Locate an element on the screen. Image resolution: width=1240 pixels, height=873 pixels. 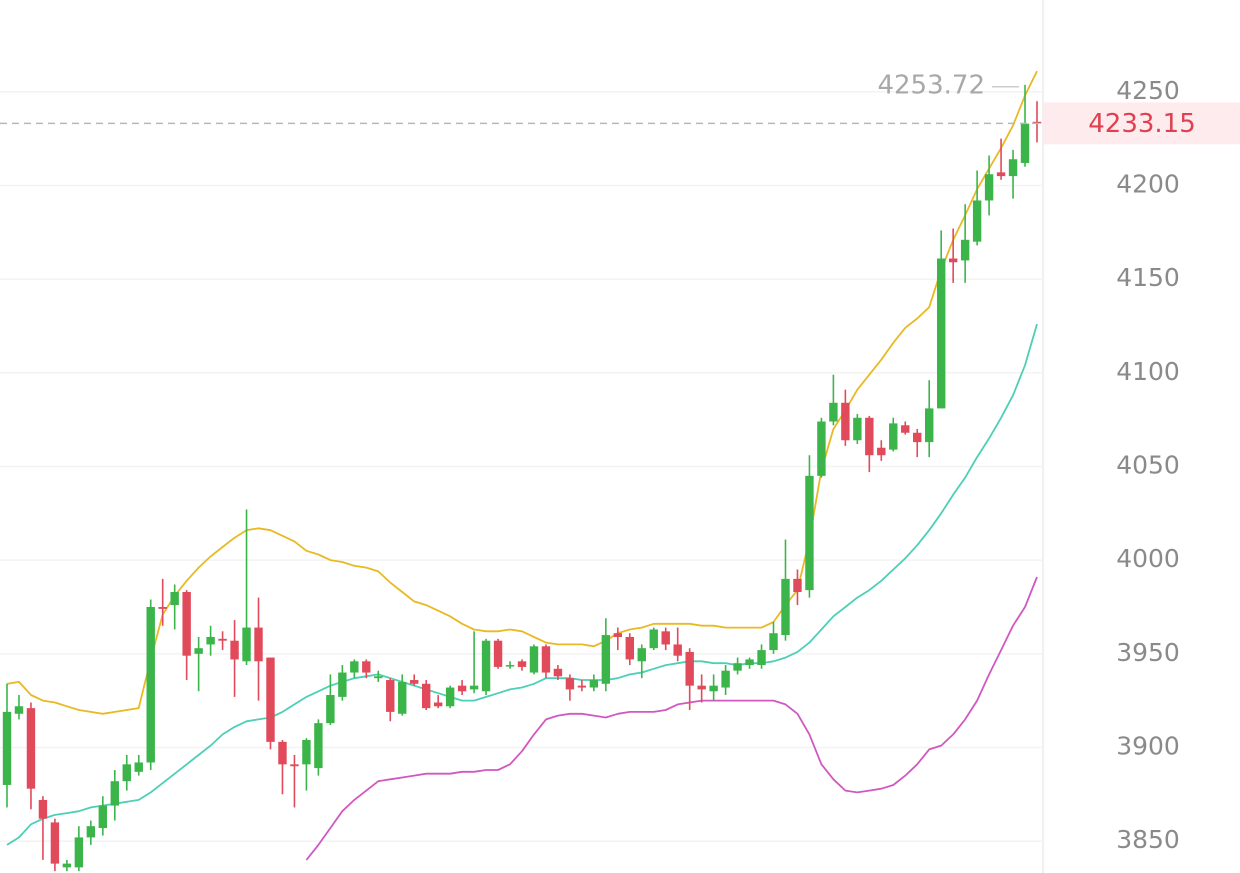
y-tick-label: 4150 is located at coordinates (1148, 277).